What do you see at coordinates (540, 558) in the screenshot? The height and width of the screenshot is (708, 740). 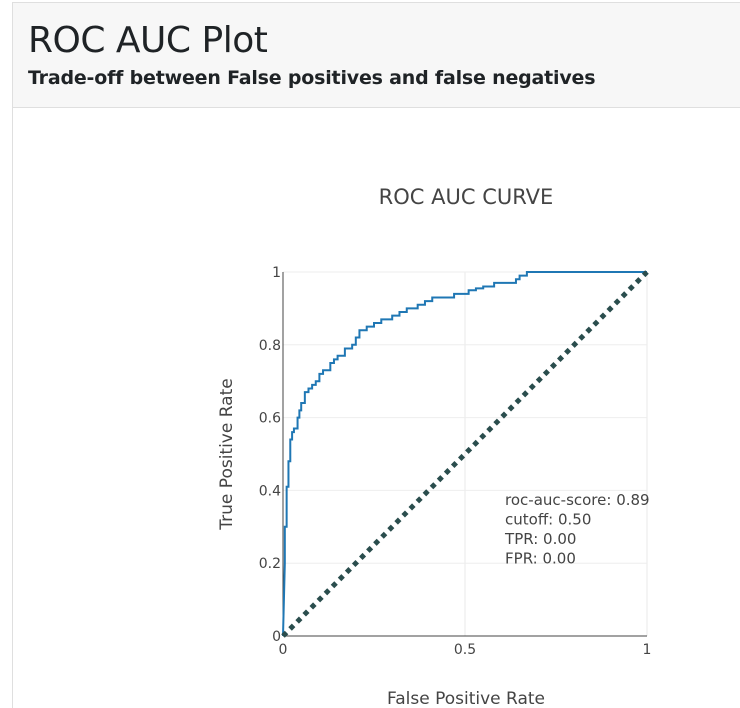 I see `annotation-line: FPR: 0.00` at bounding box center [540, 558].